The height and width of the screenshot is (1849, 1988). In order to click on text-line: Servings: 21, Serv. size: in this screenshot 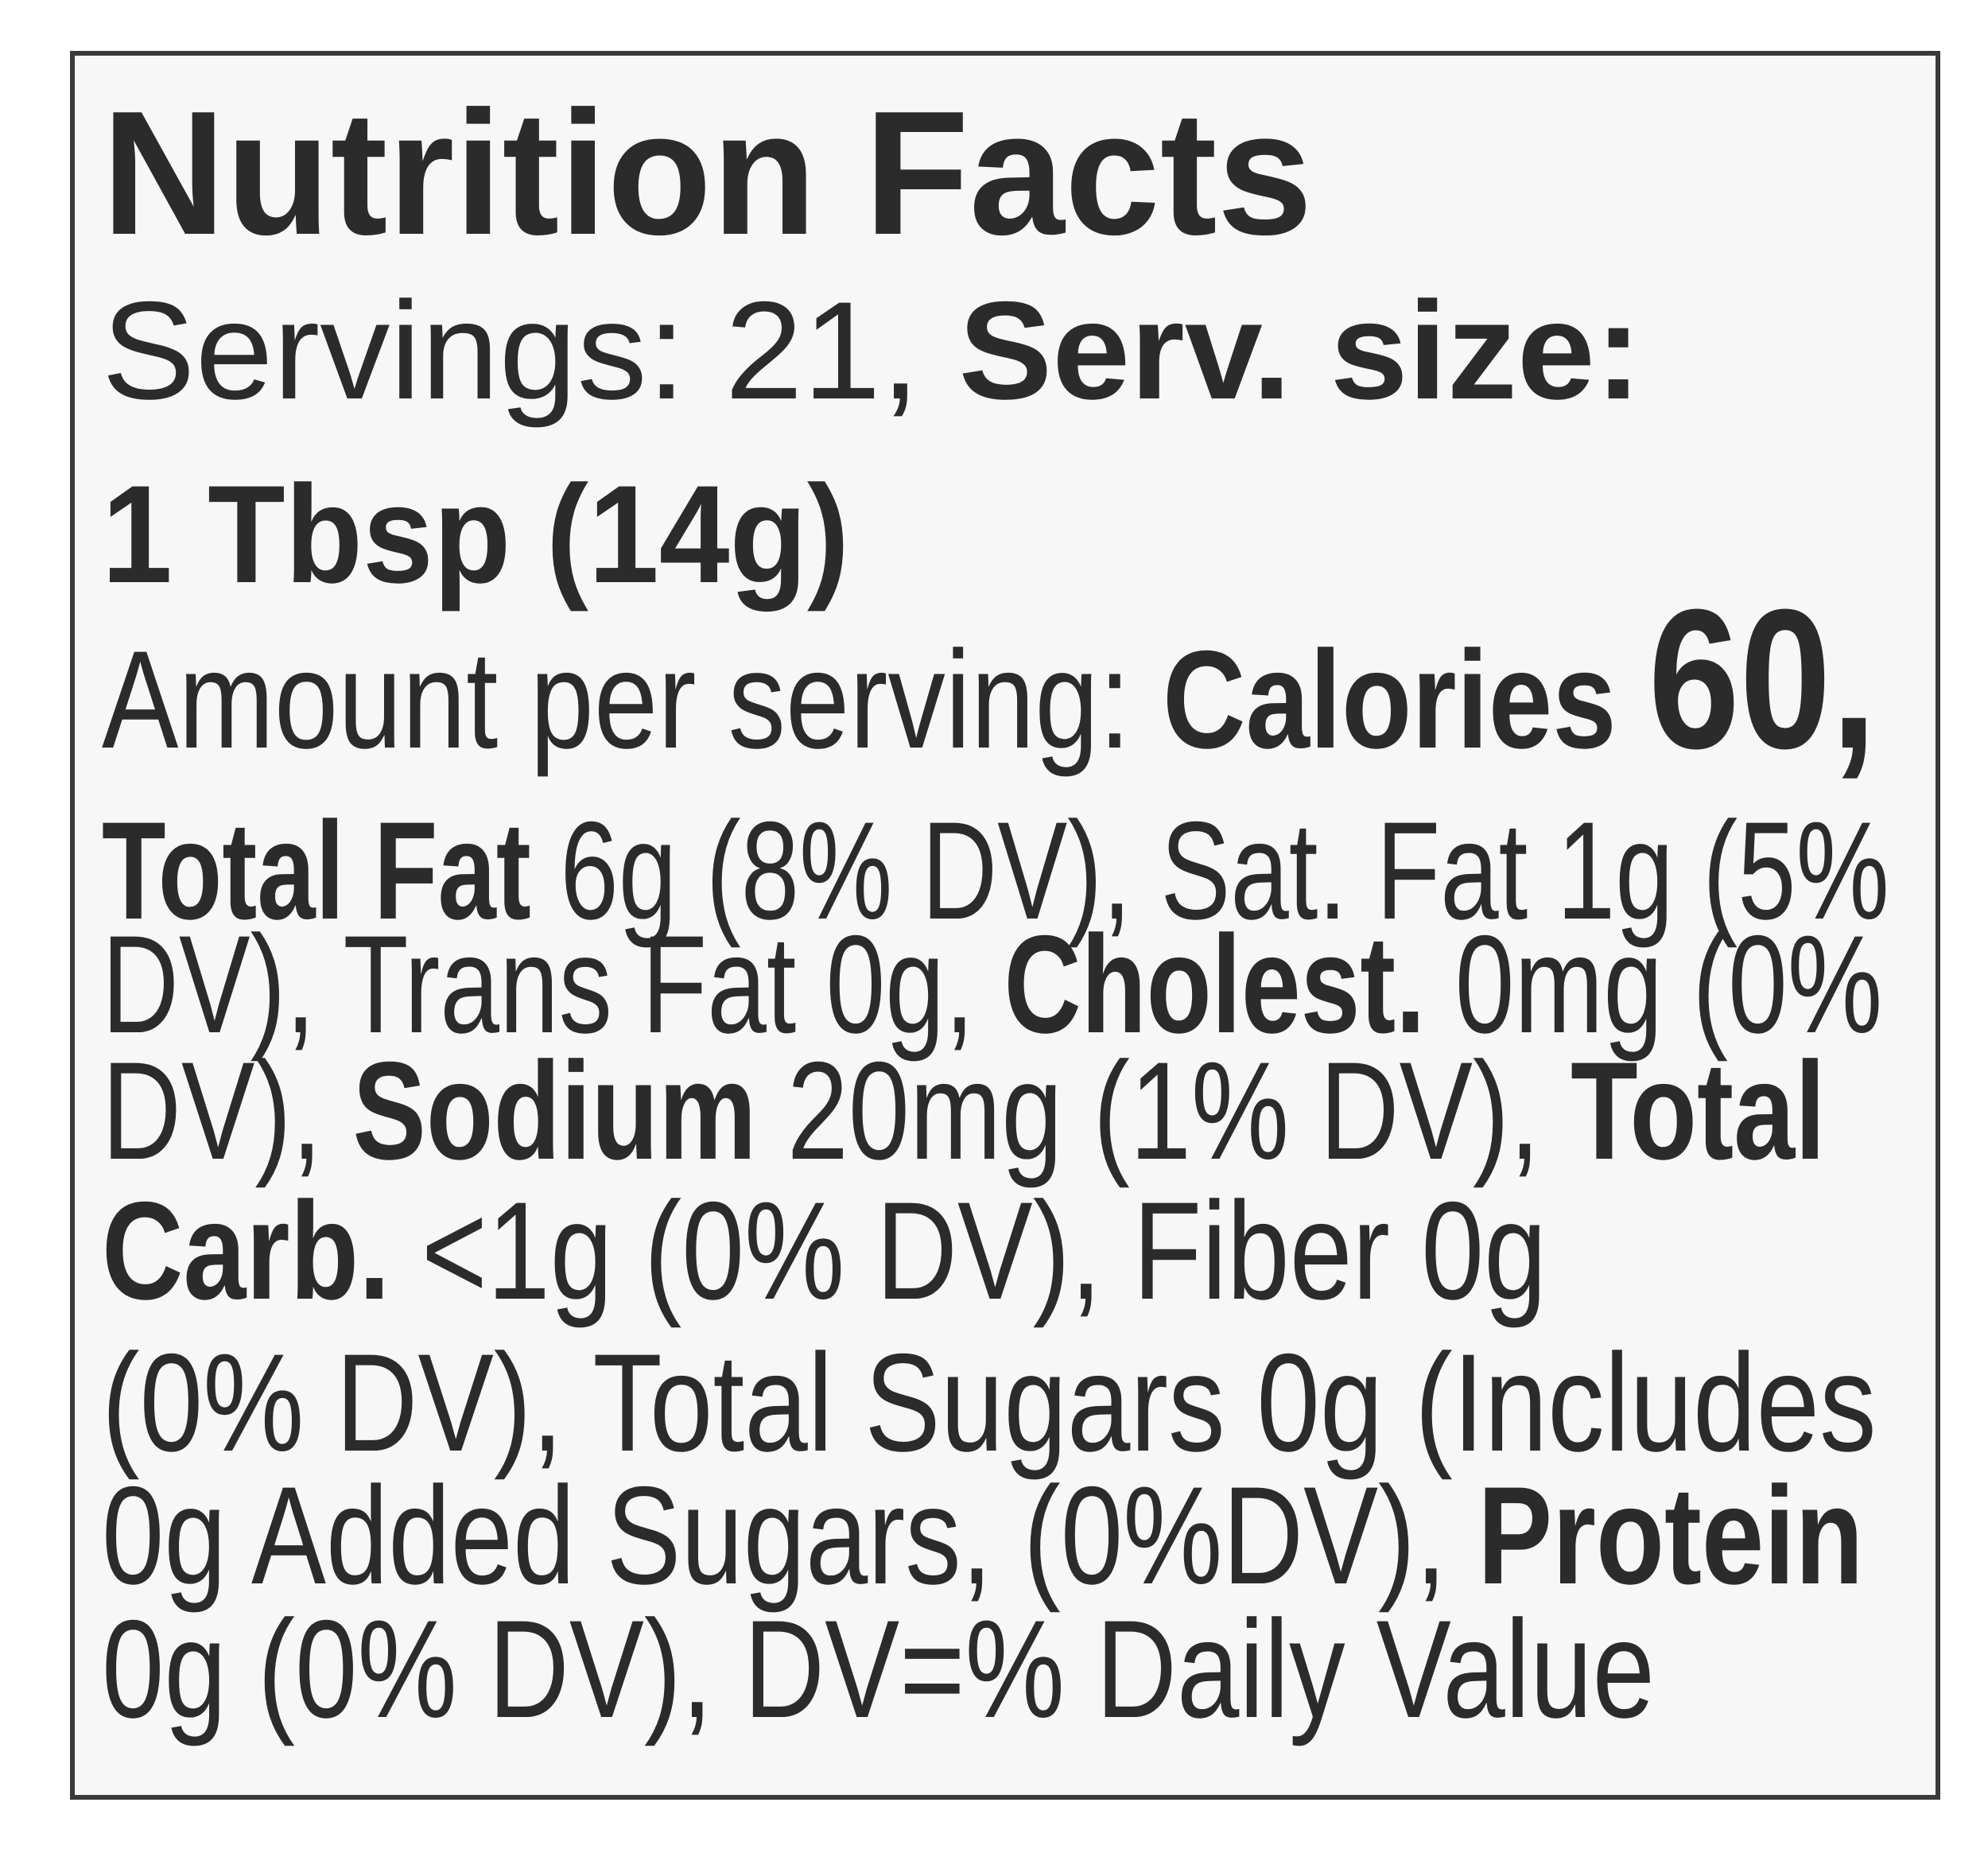, I will do `click(872, 352)`.